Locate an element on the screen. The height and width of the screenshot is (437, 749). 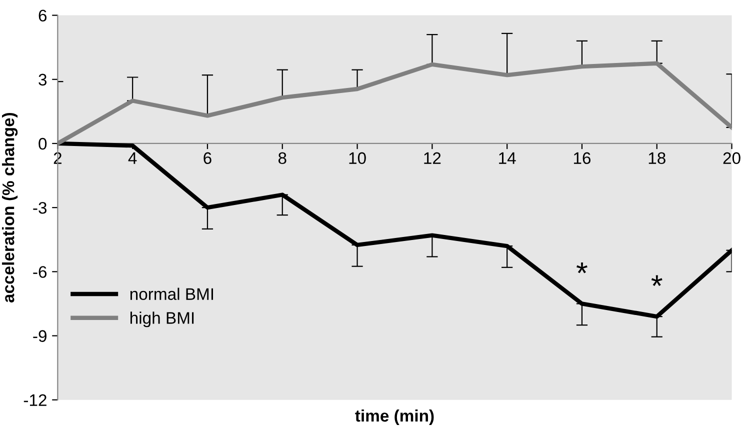
x-tick-label: 18 is located at coordinates (657, 158).